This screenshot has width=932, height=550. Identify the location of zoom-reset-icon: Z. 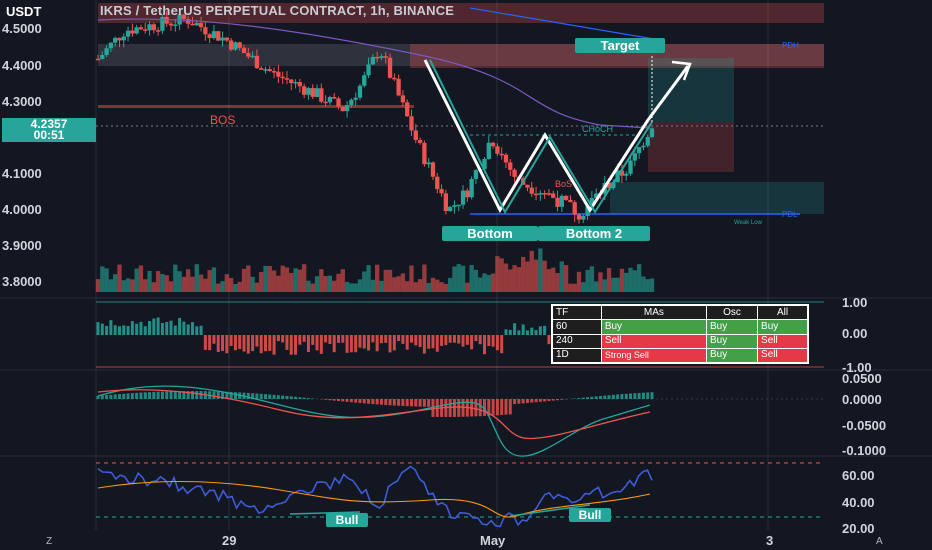
(49, 541).